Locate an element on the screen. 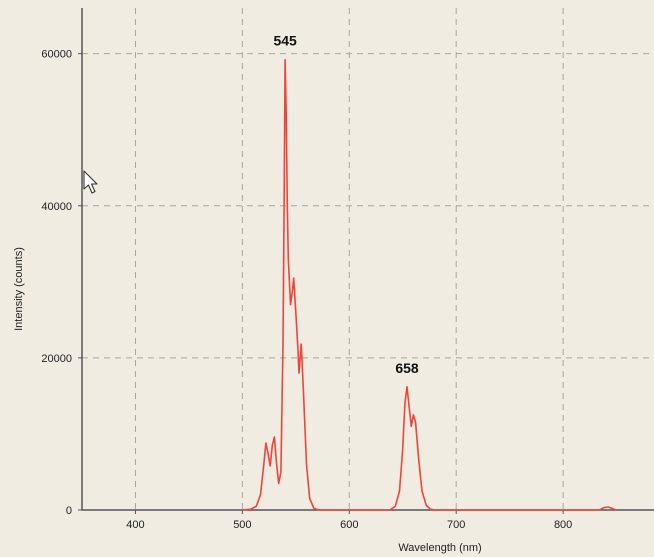  peak-annotations: 545 658 is located at coordinates (345, 204).